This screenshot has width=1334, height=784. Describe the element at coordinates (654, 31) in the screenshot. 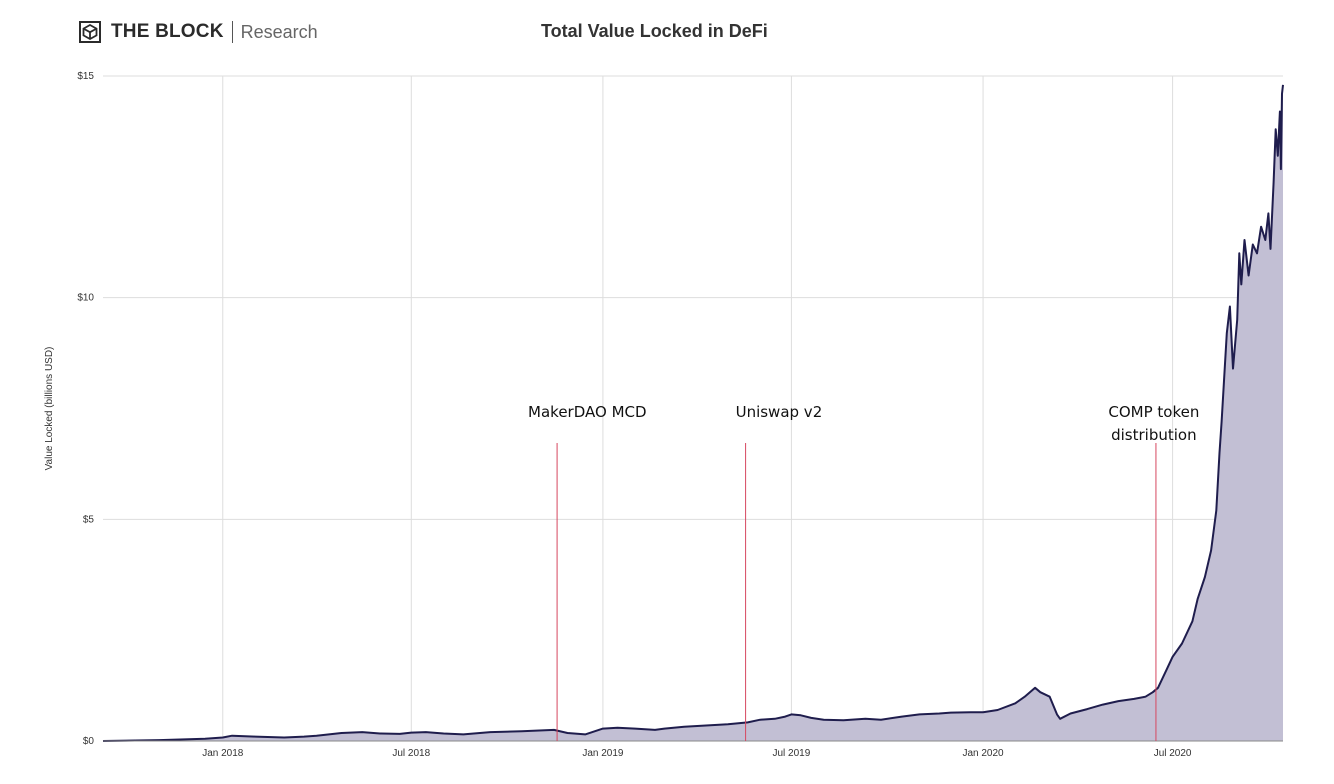

I see `chart-title: Total Value Locked in DeFi` at that location.